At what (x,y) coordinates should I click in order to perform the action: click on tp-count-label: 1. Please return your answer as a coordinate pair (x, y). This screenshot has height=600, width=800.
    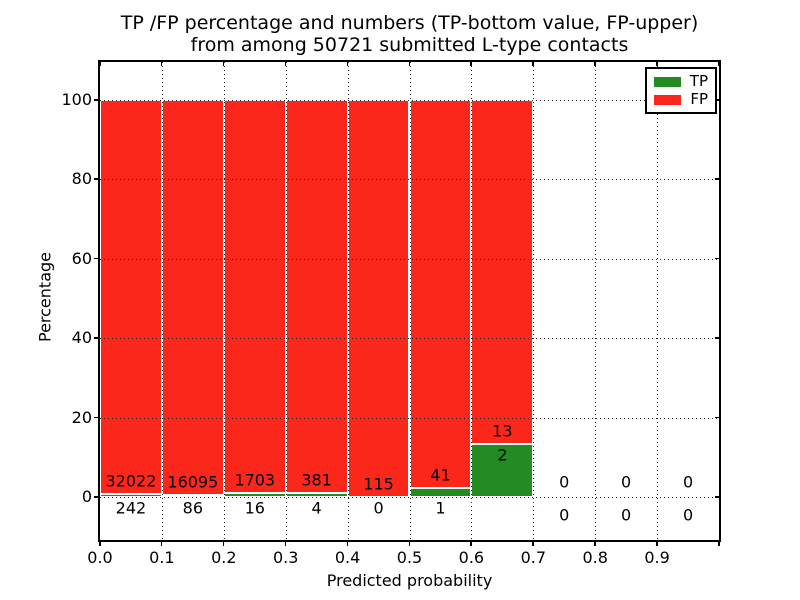
    Looking at the image, I should click on (440, 508).